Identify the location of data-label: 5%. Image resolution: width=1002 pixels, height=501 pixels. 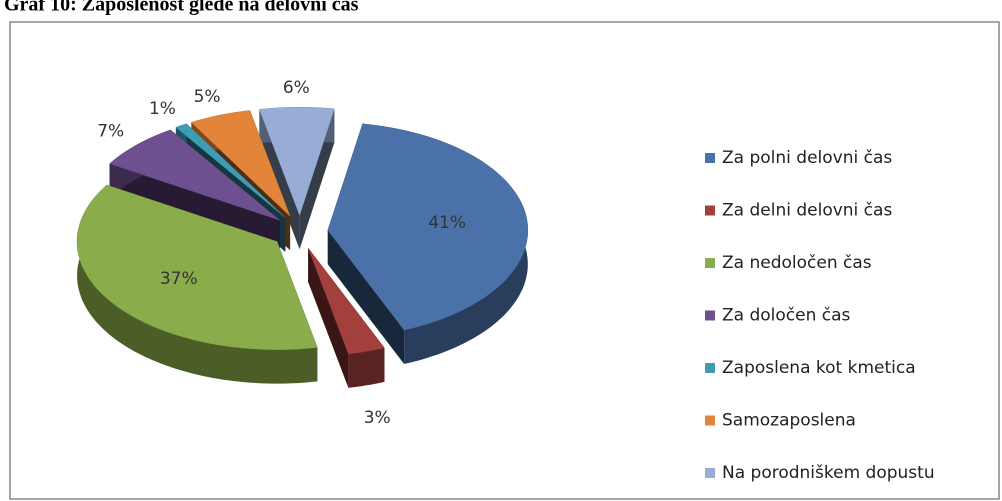
(207, 97).